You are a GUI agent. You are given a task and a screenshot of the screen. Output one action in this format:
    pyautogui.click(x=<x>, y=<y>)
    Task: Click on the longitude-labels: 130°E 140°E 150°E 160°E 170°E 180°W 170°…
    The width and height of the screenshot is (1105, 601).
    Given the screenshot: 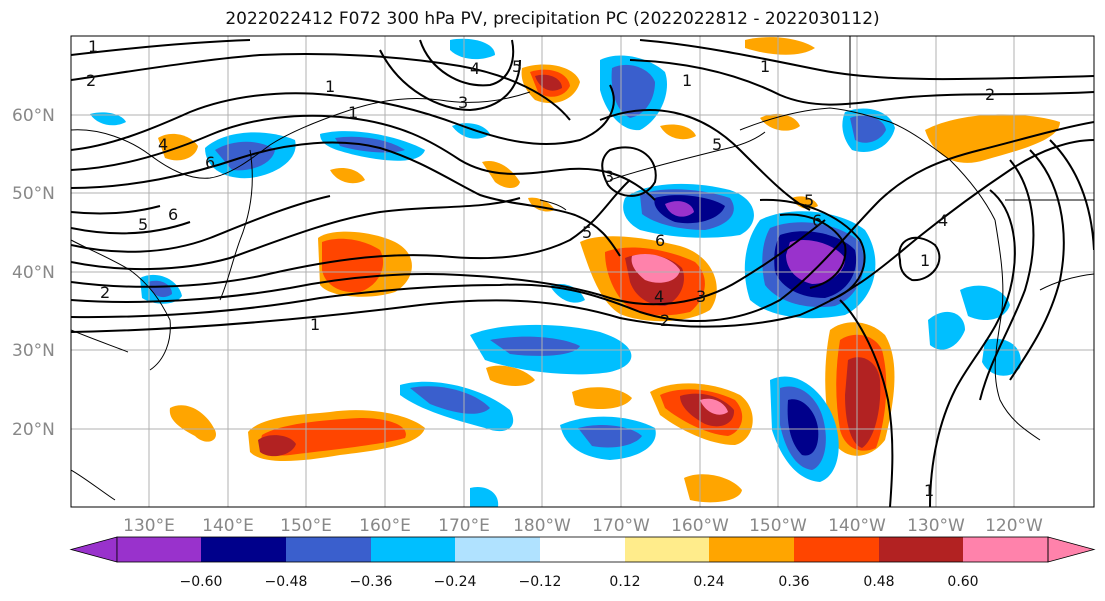 What is the action you would take?
    pyautogui.click(x=583, y=526)
    